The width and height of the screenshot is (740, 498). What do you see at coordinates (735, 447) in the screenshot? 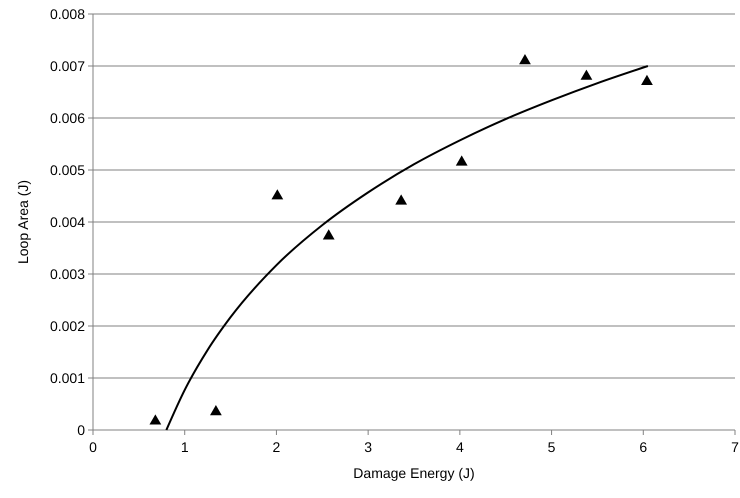
I see `x-tick-label: 7` at bounding box center [735, 447].